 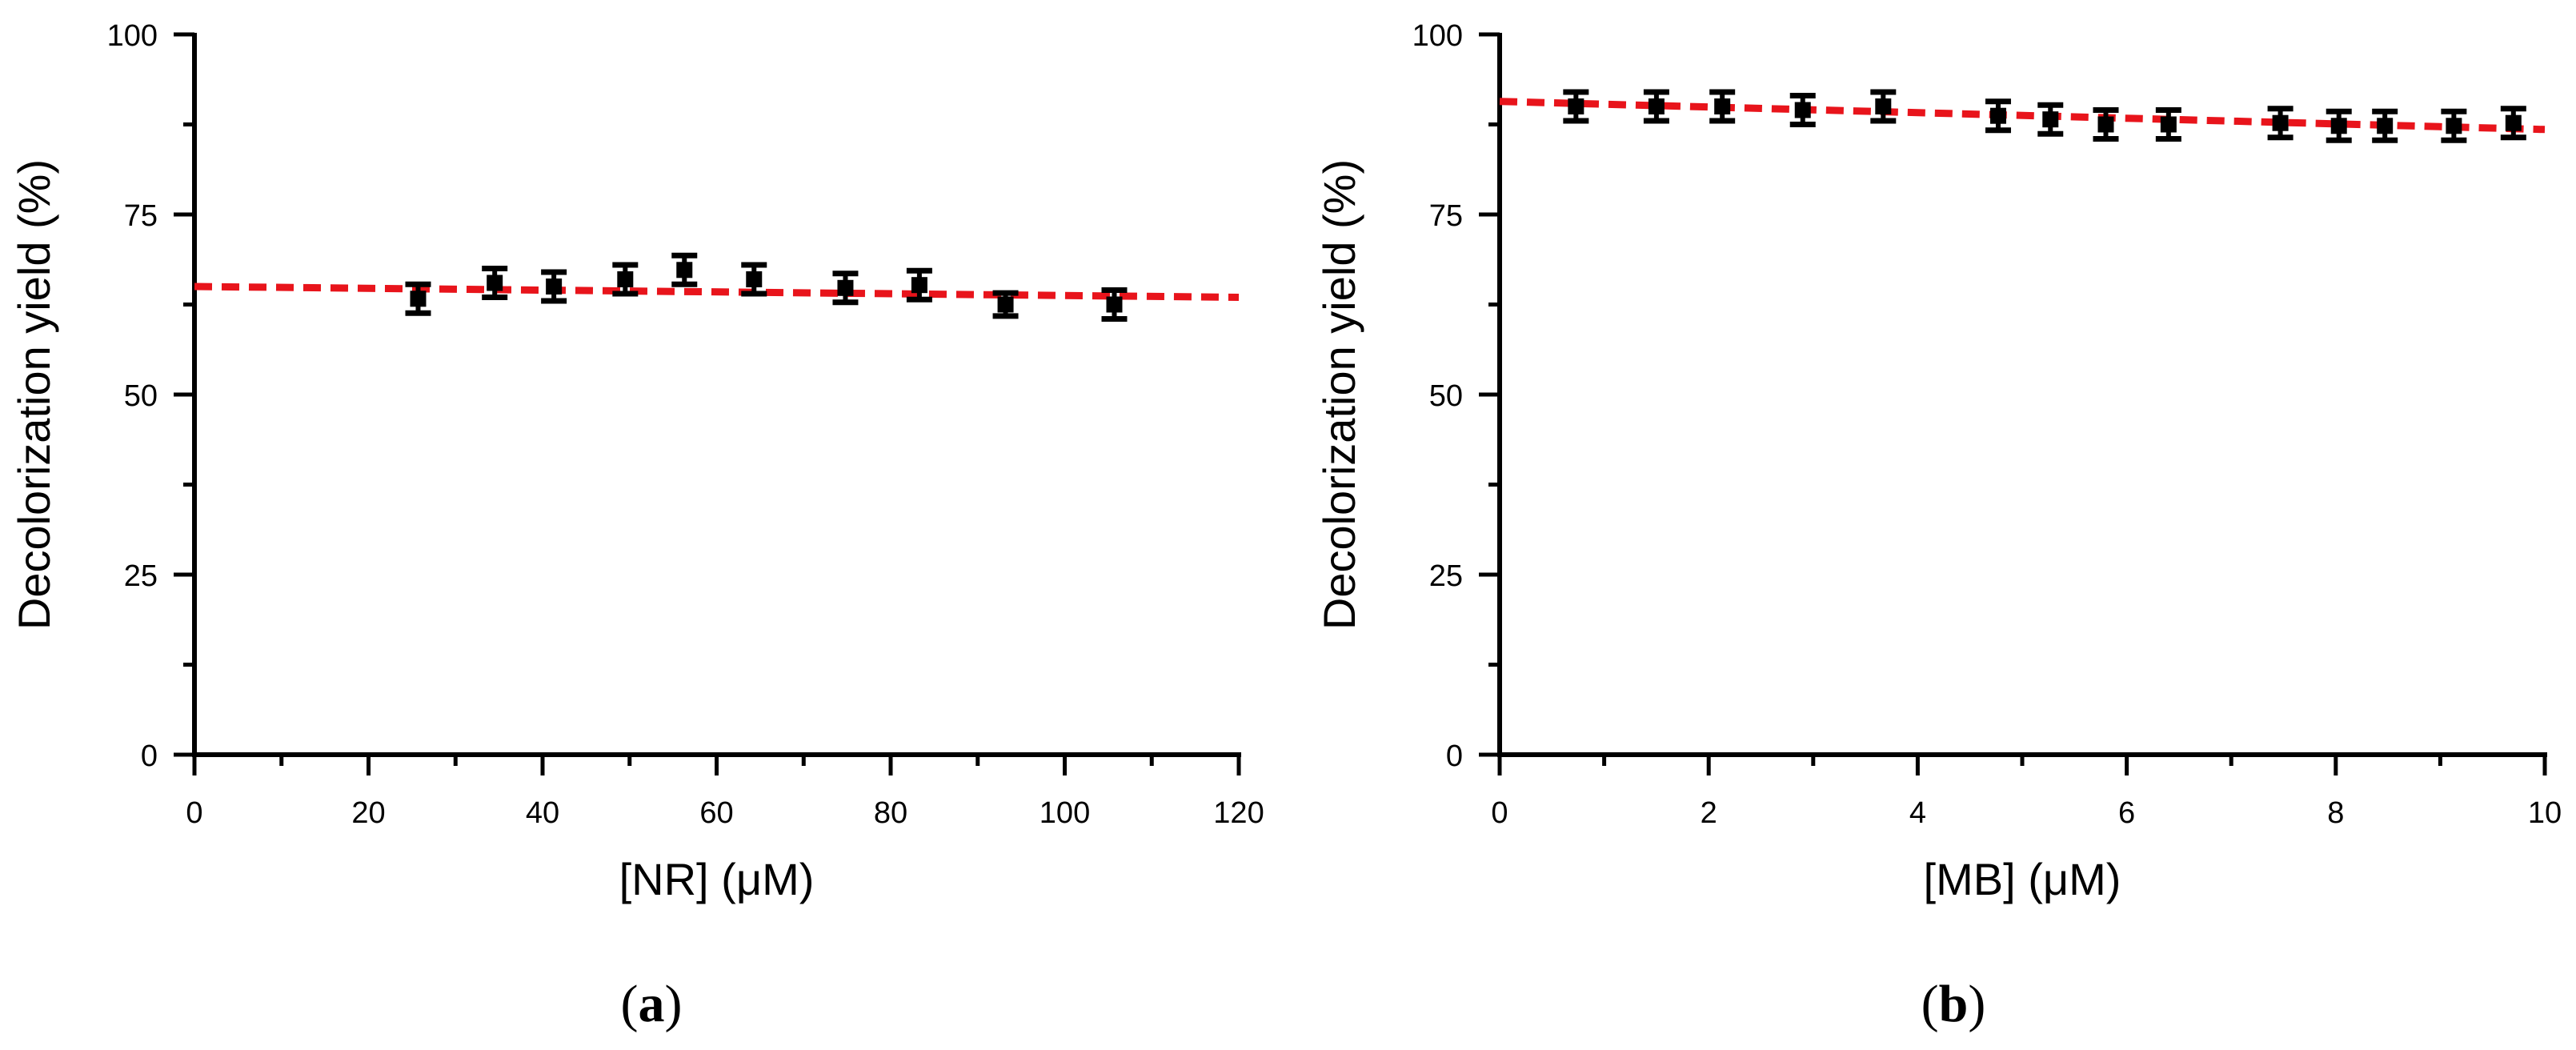 I want to click on panel-label-letter: b, so click(x=1954, y=1004).